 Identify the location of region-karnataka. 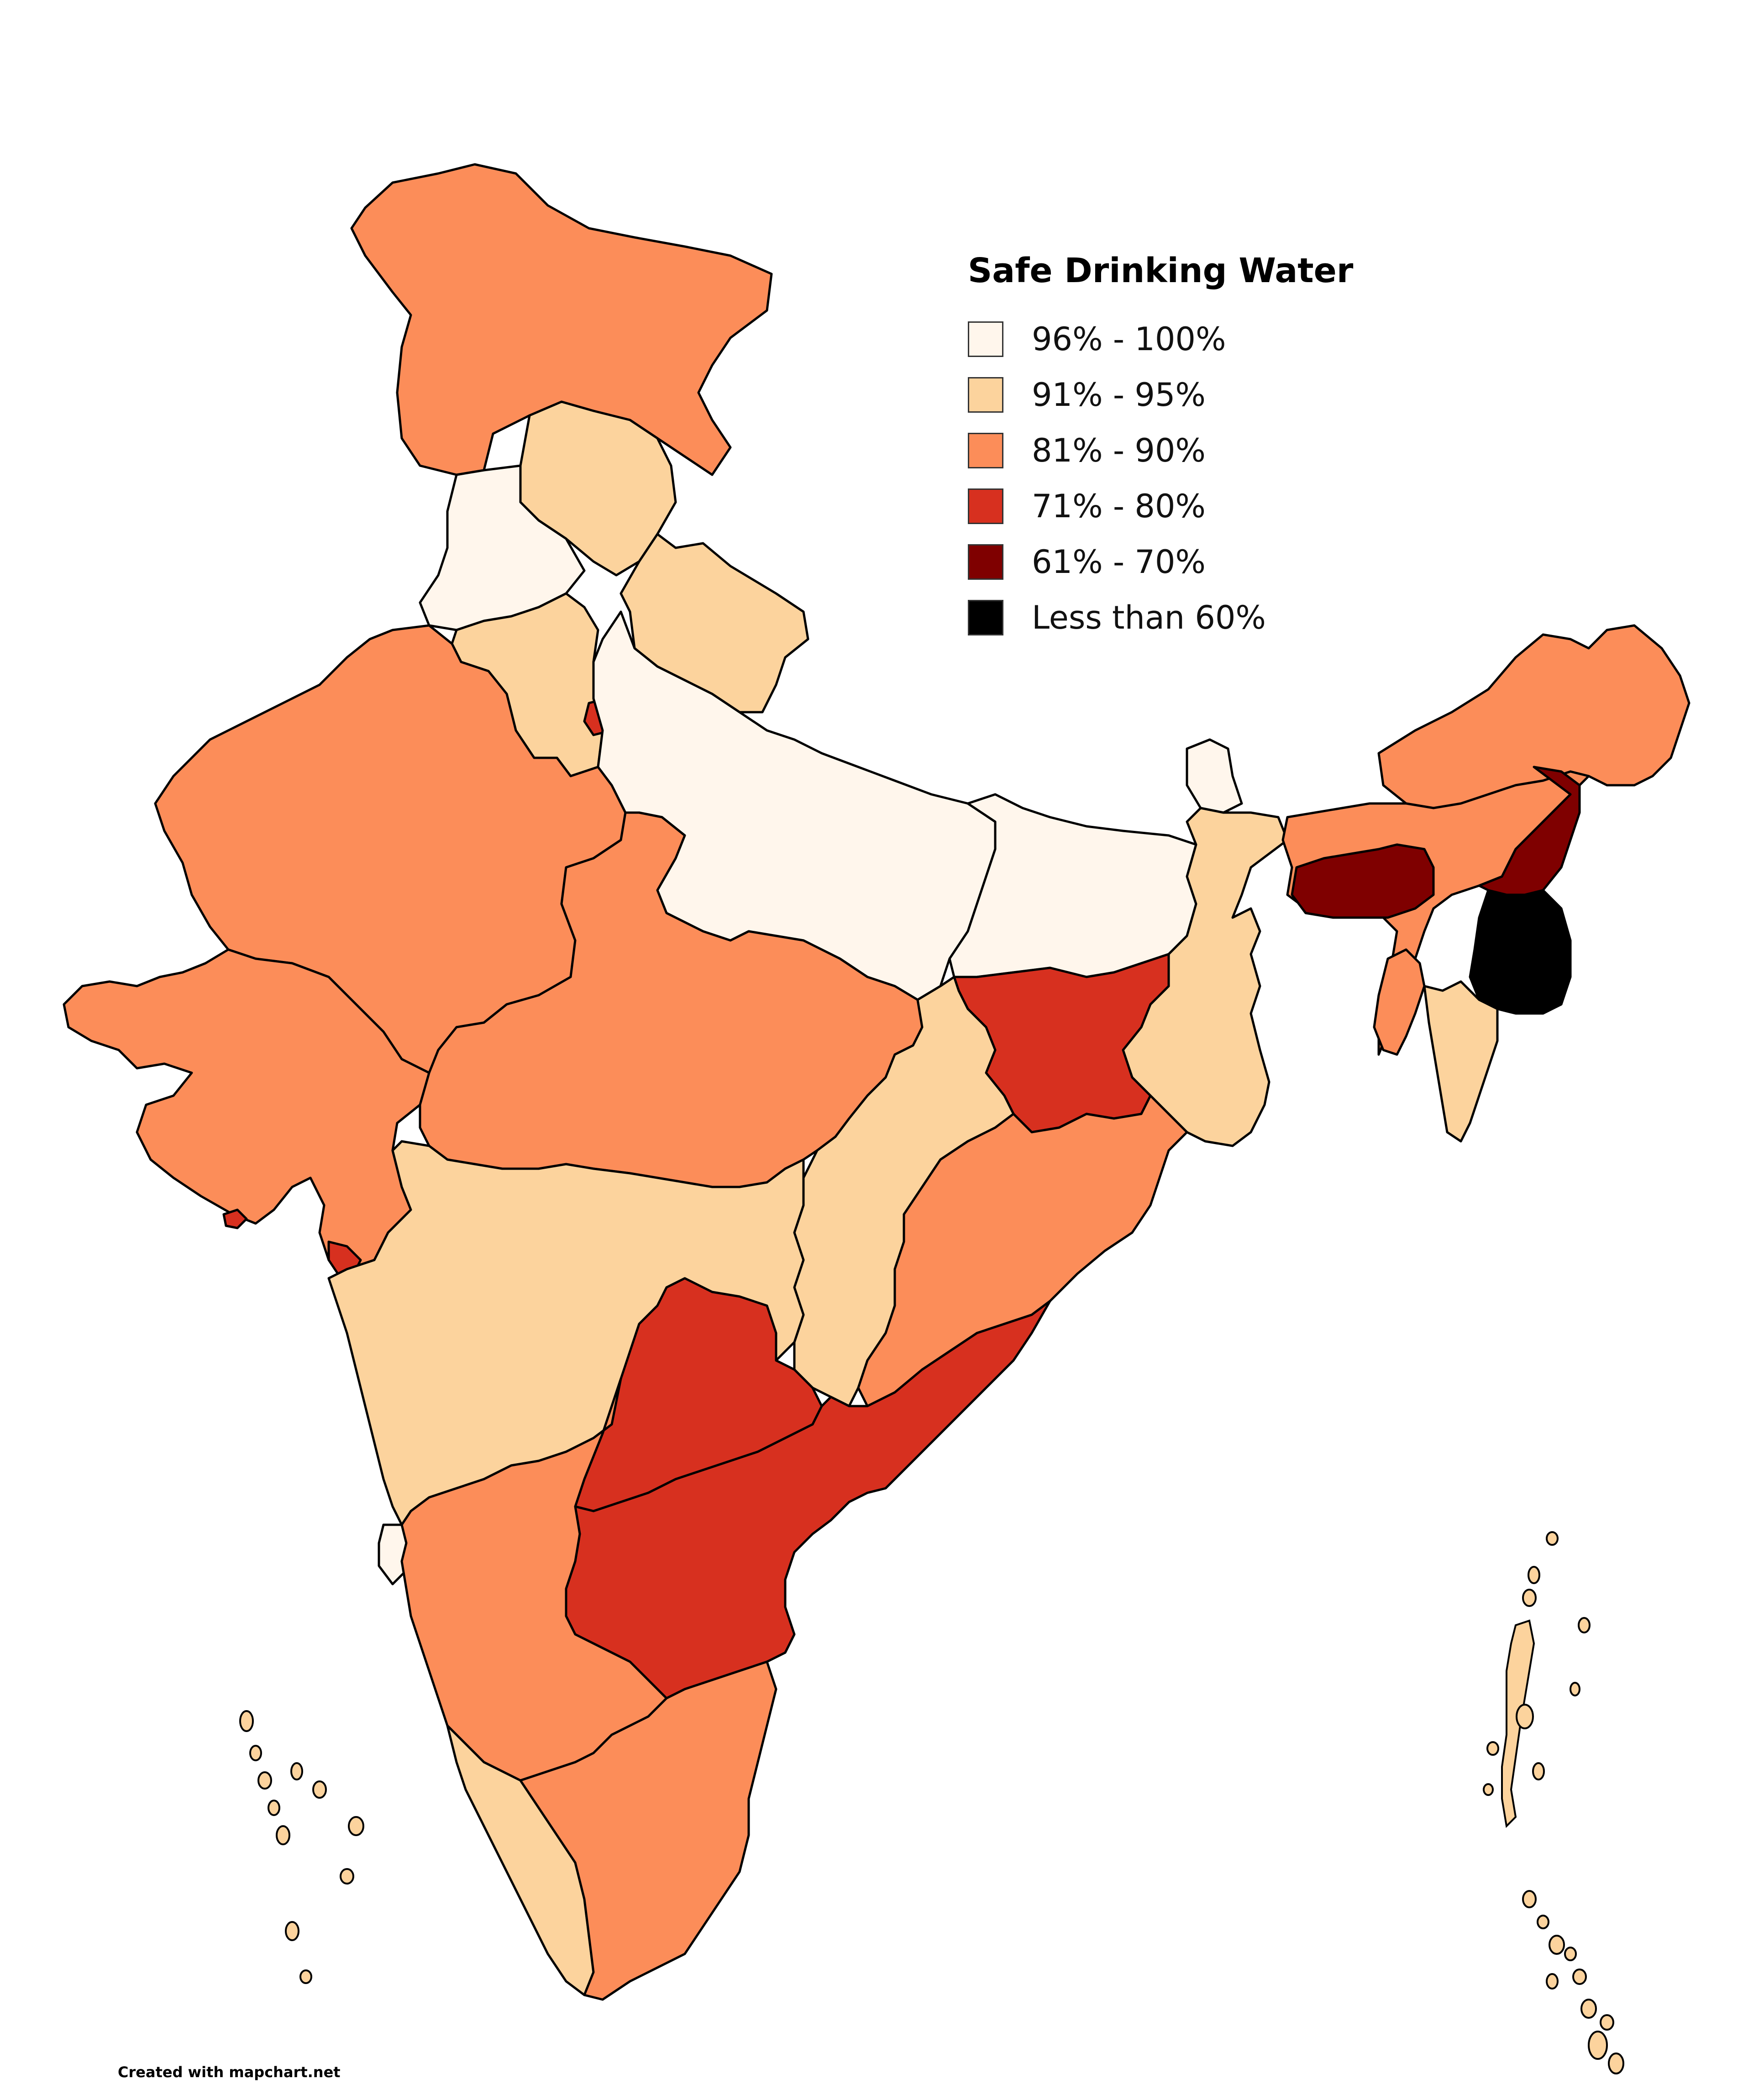
(534, 1579).